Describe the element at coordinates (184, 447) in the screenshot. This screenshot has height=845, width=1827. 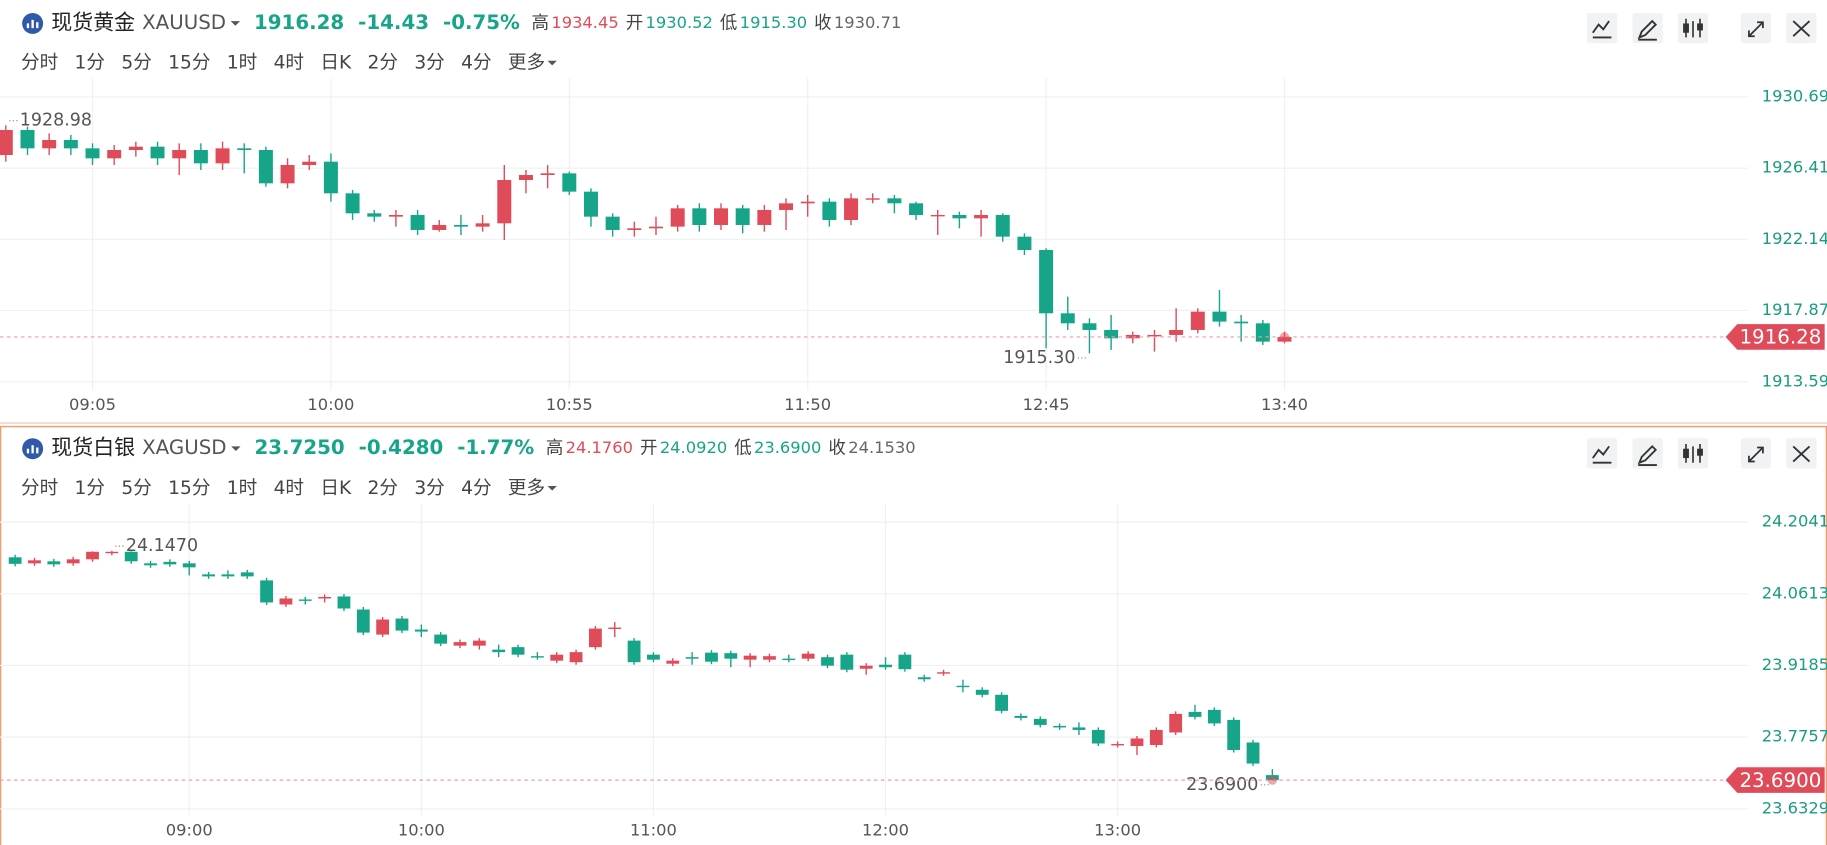
I see `instrument-symbol: XAGUSD` at that location.